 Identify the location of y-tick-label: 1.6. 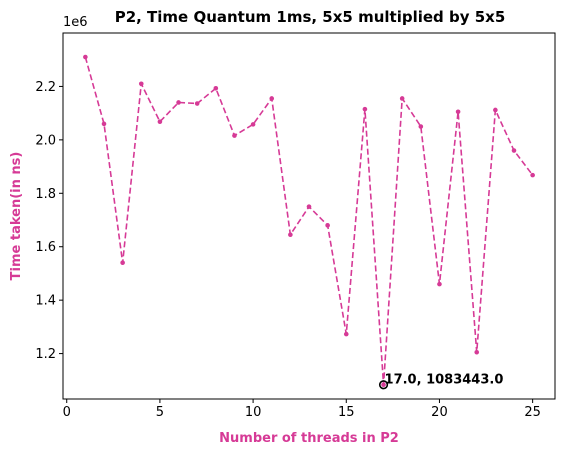
(45, 247).